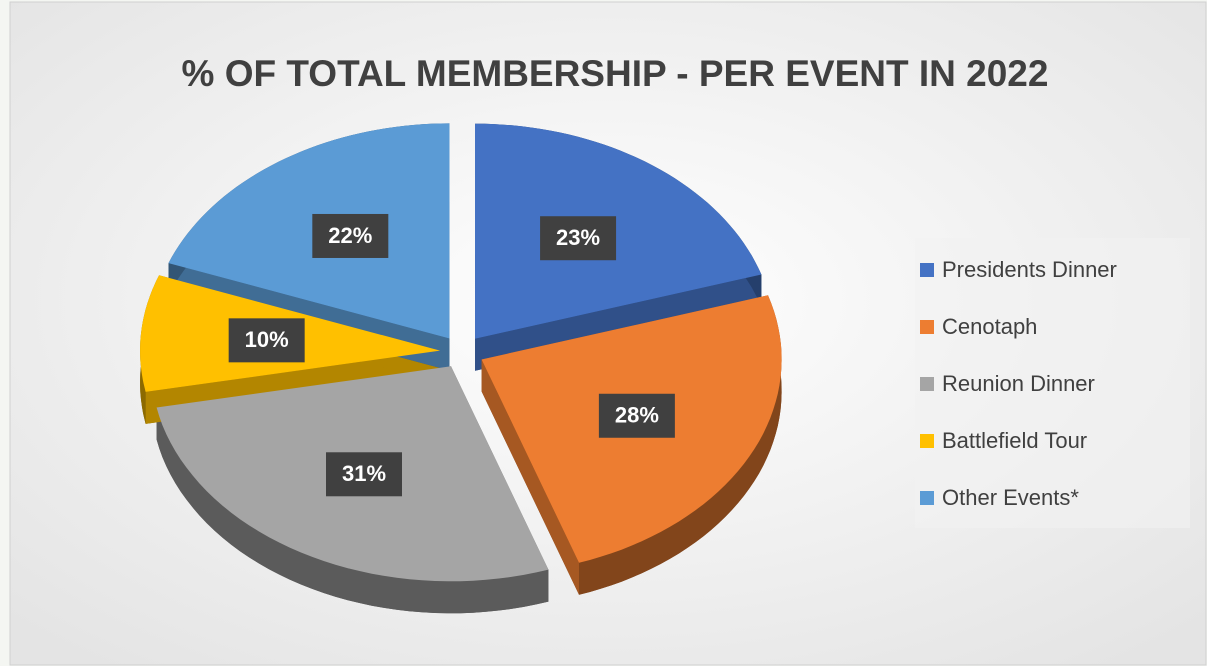 The height and width of the screenshot is (671, 1207). Describe the element at coordinates (530, 477) in the screenshot. I see `slice-edge` at that location.